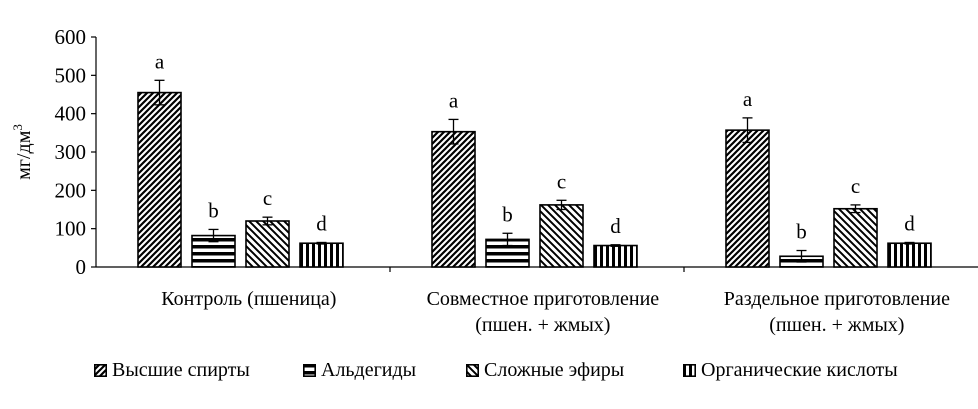 This screenshot has height=409, width=978. I want to click on x-category-label: Совместное приготовление, so click(543, 299).